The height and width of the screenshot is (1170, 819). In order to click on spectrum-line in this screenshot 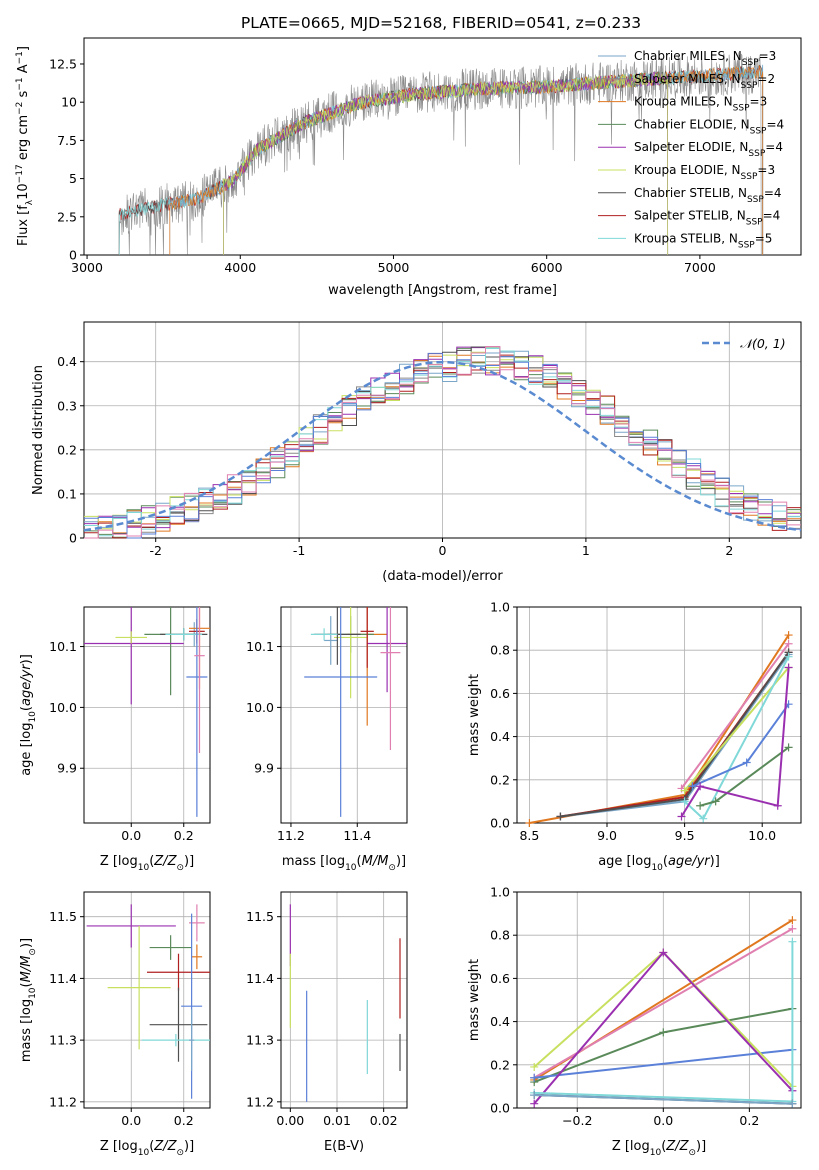, I will do `click(446, 164)`.